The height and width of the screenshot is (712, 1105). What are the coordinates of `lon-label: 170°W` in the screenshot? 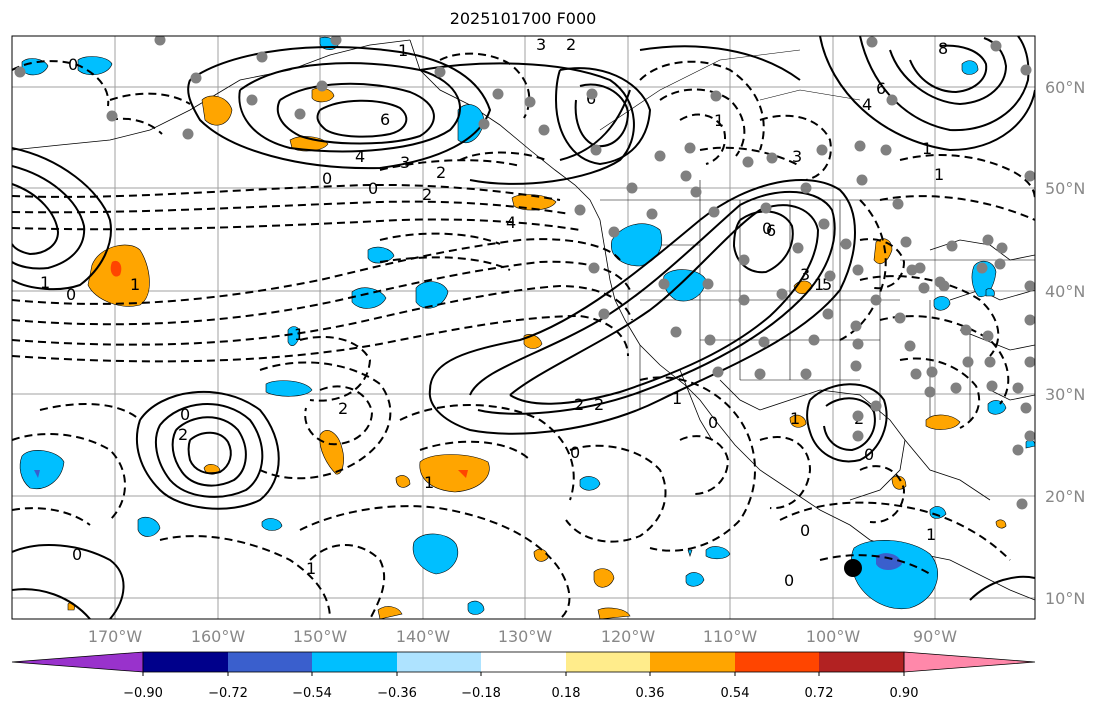 It's located at (115, 636).